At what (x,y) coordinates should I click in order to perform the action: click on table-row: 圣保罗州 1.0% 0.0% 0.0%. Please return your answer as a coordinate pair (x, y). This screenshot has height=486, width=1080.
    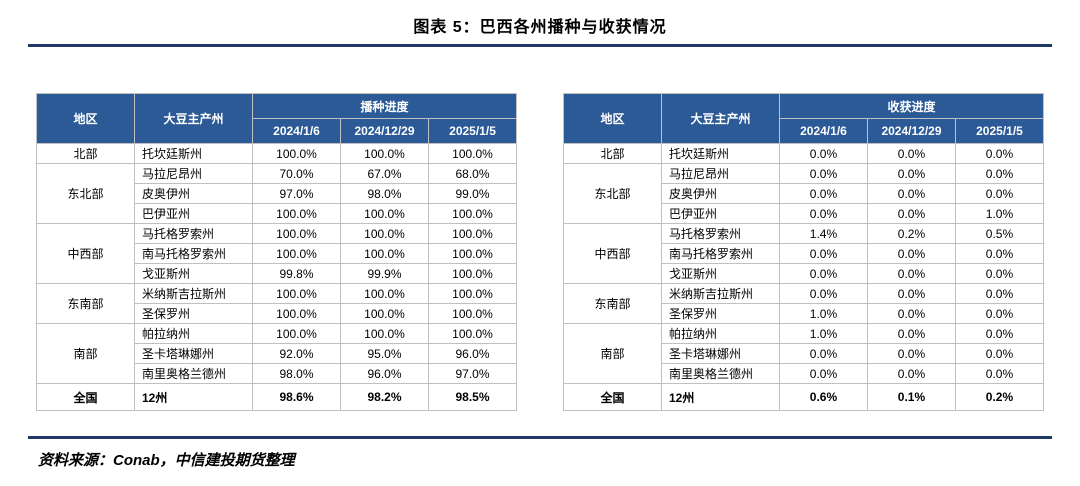
    Looking at the image, I should click on (804, 313).